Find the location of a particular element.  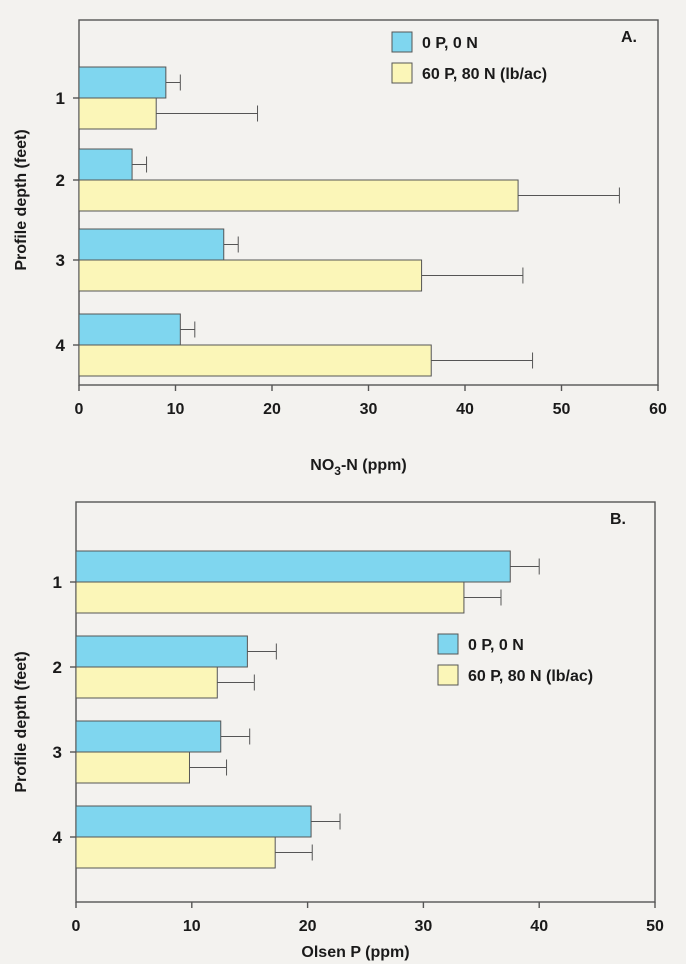

x-axis-title-main: NO is located at coordinates (322, 465).